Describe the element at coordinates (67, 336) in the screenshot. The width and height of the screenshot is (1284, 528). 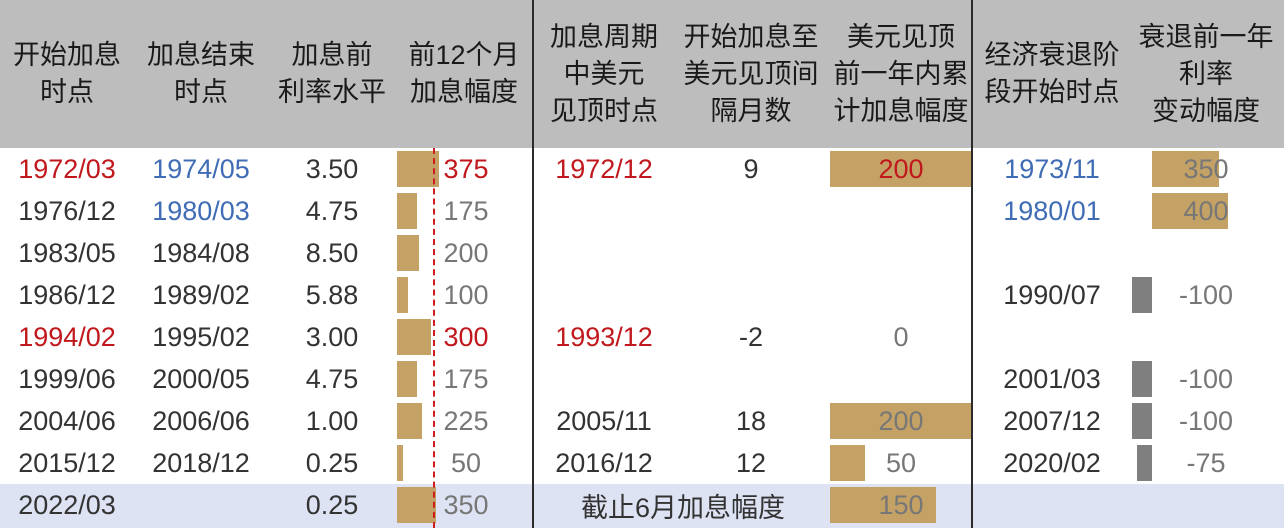
I see `cell-start: 1994/02` at that location.